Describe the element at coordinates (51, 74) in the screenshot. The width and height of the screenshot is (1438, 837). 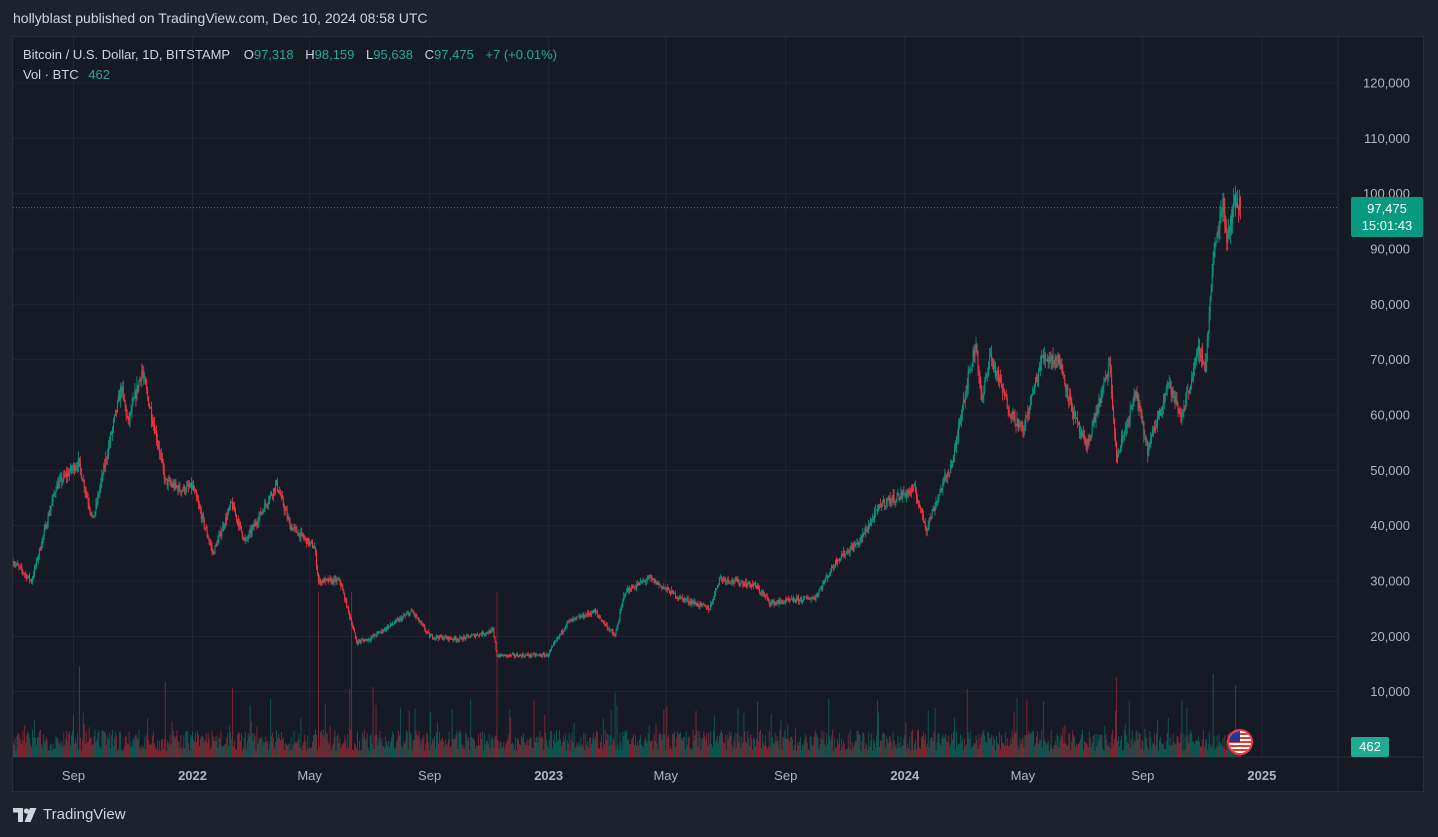
I see `volume-label: Vol · BTC` at that location.